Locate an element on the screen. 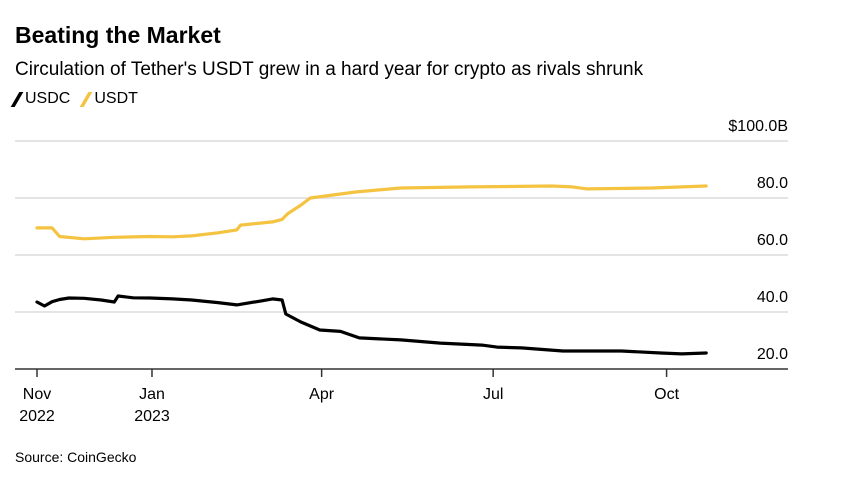  x-tick-label: Nov is located at coordinates (37, 394).